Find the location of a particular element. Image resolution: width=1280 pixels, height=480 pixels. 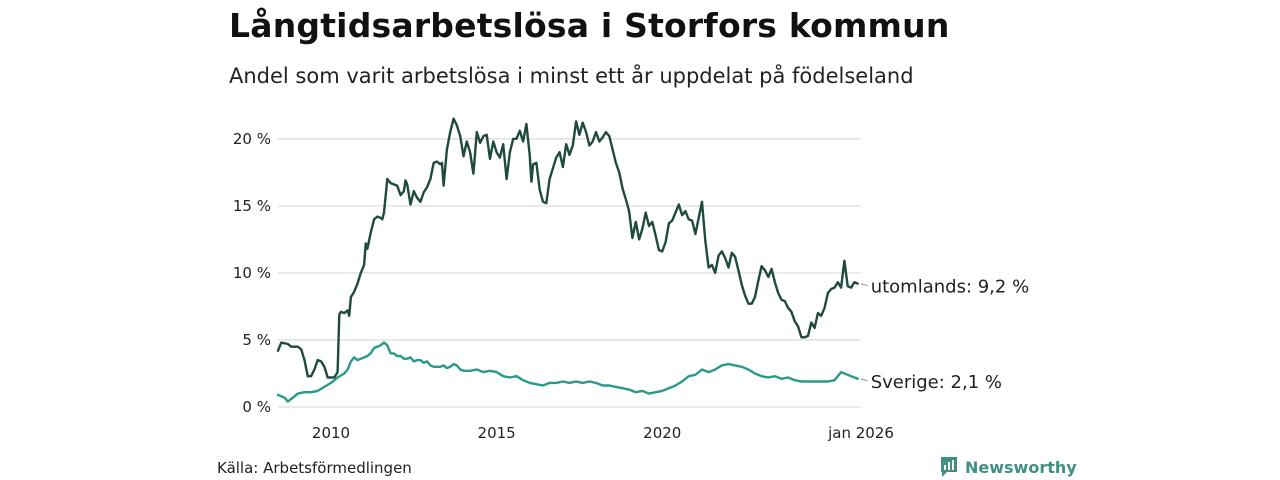

y-tick-label: 10 % is located at coordinates (252, 273).